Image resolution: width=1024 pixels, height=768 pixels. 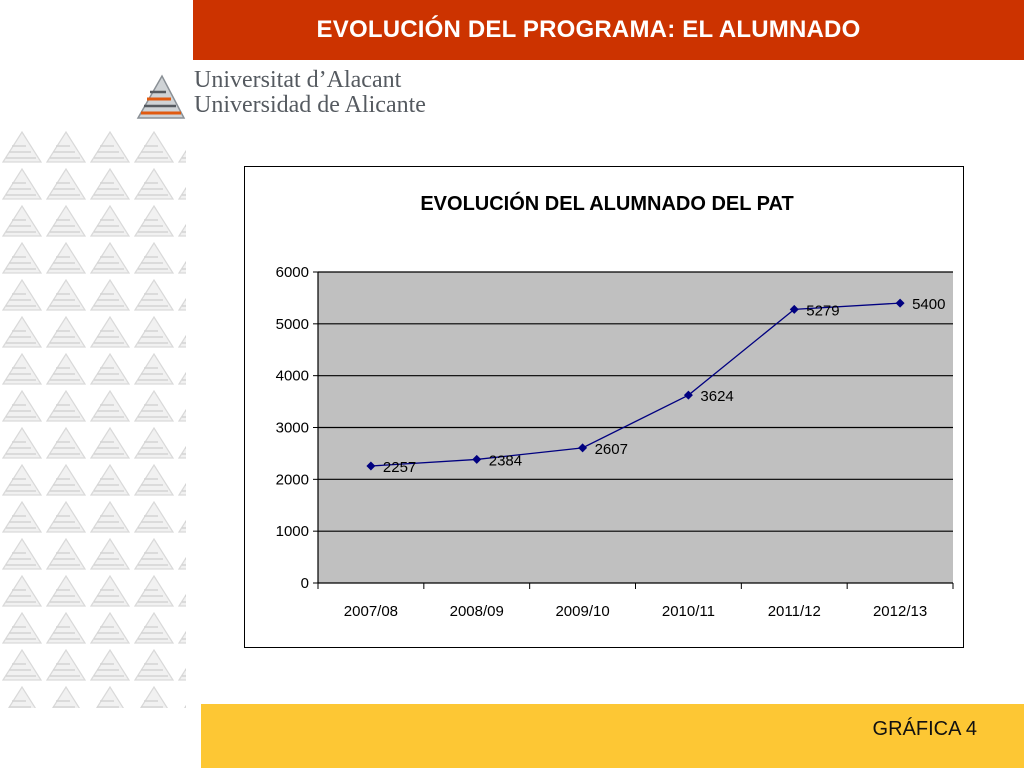 I want to click on y-tick-label: 0, so click(x=305, y=583).